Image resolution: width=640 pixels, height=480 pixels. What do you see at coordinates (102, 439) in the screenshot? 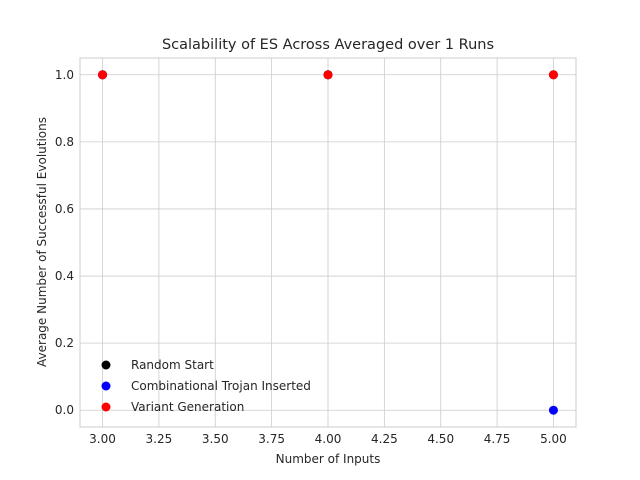
I see `x-tick-label: 3.00` at bounding box center [102, 439].